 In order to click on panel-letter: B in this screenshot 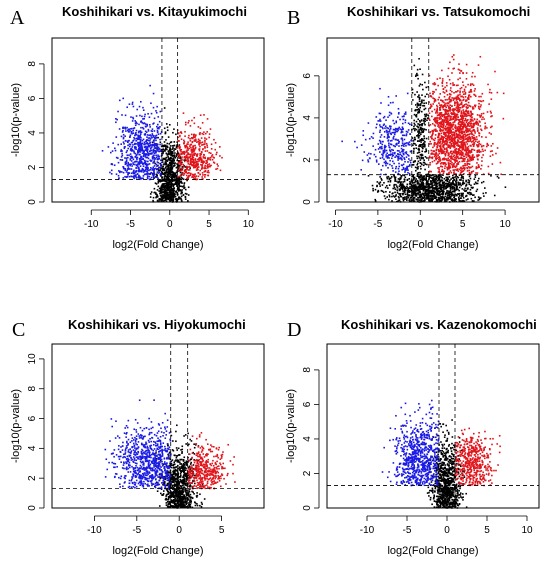, I will do `click(293, 18)`.